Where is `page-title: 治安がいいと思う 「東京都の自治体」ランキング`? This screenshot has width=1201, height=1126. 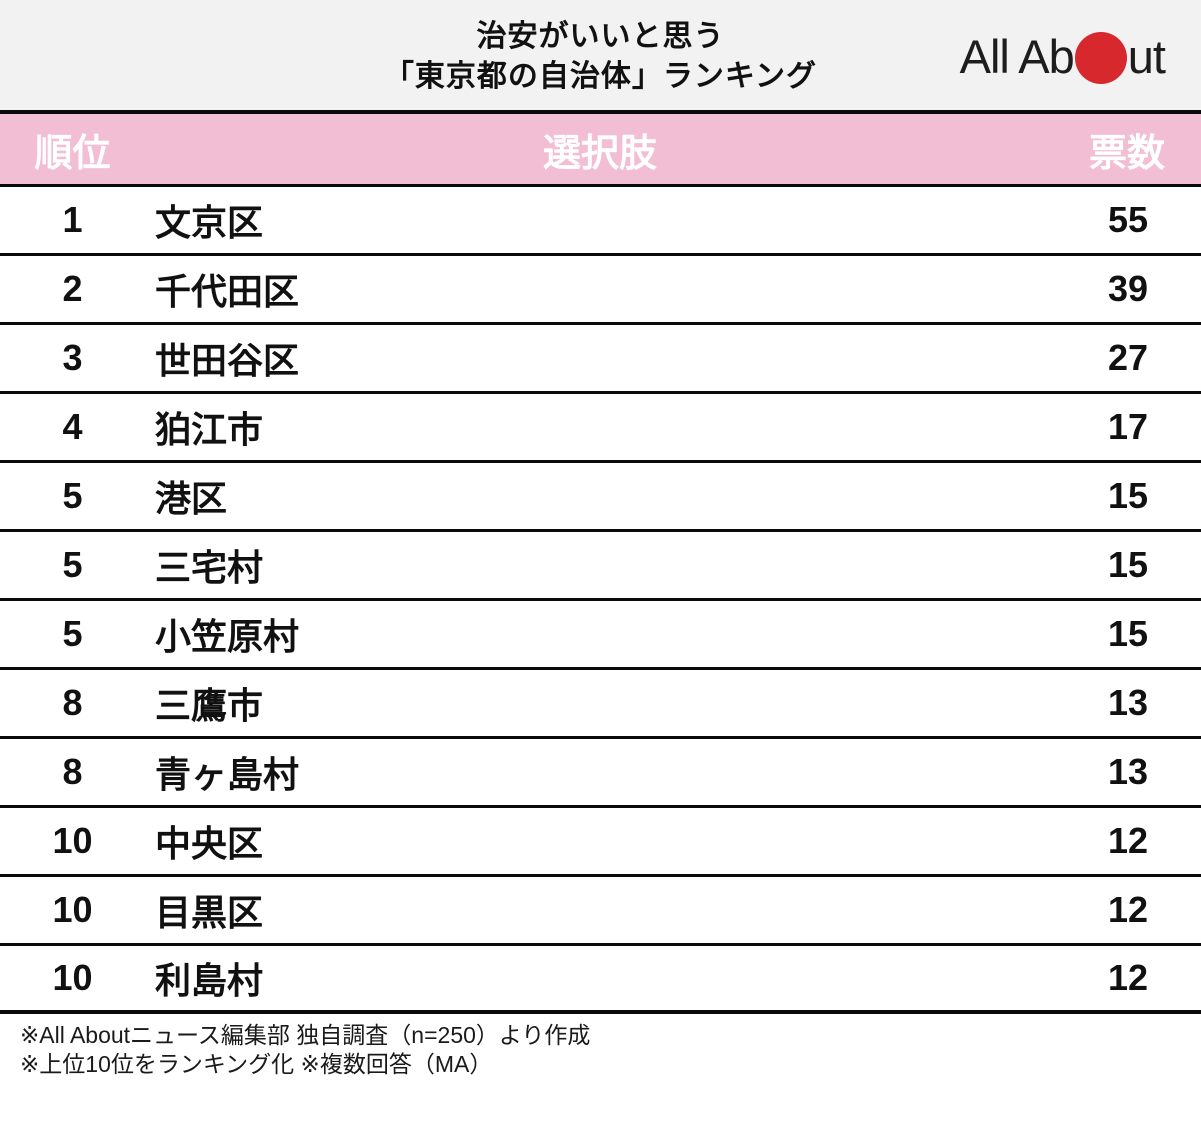 page-title: 治安がいいと思う 「東京都の自治体」ランキング is located at coordinates (600, 57).